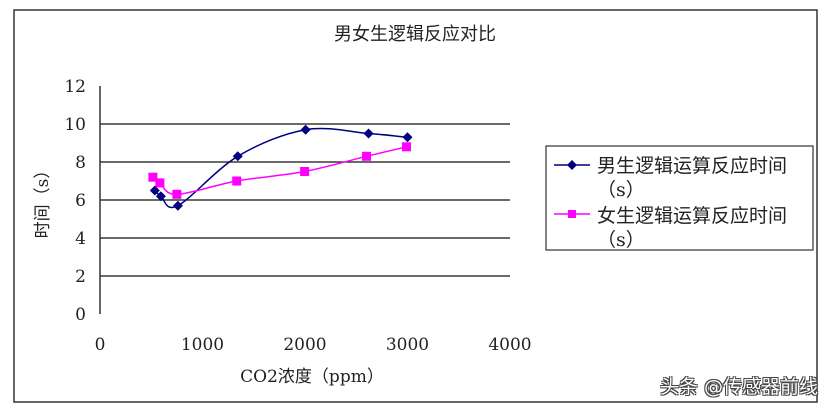 This screenshot has height=413, width=832. I want to click on x-tick-label: 0, so click(100, 345).